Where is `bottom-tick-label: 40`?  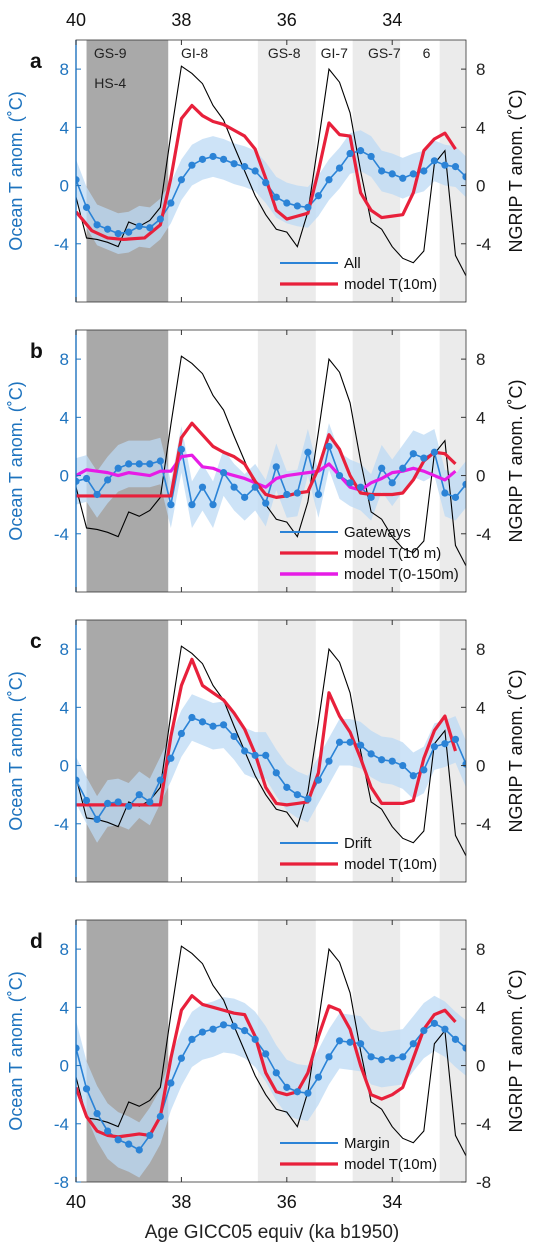
bottom-tick-label: 40 is located at coordinates (76, 1202).